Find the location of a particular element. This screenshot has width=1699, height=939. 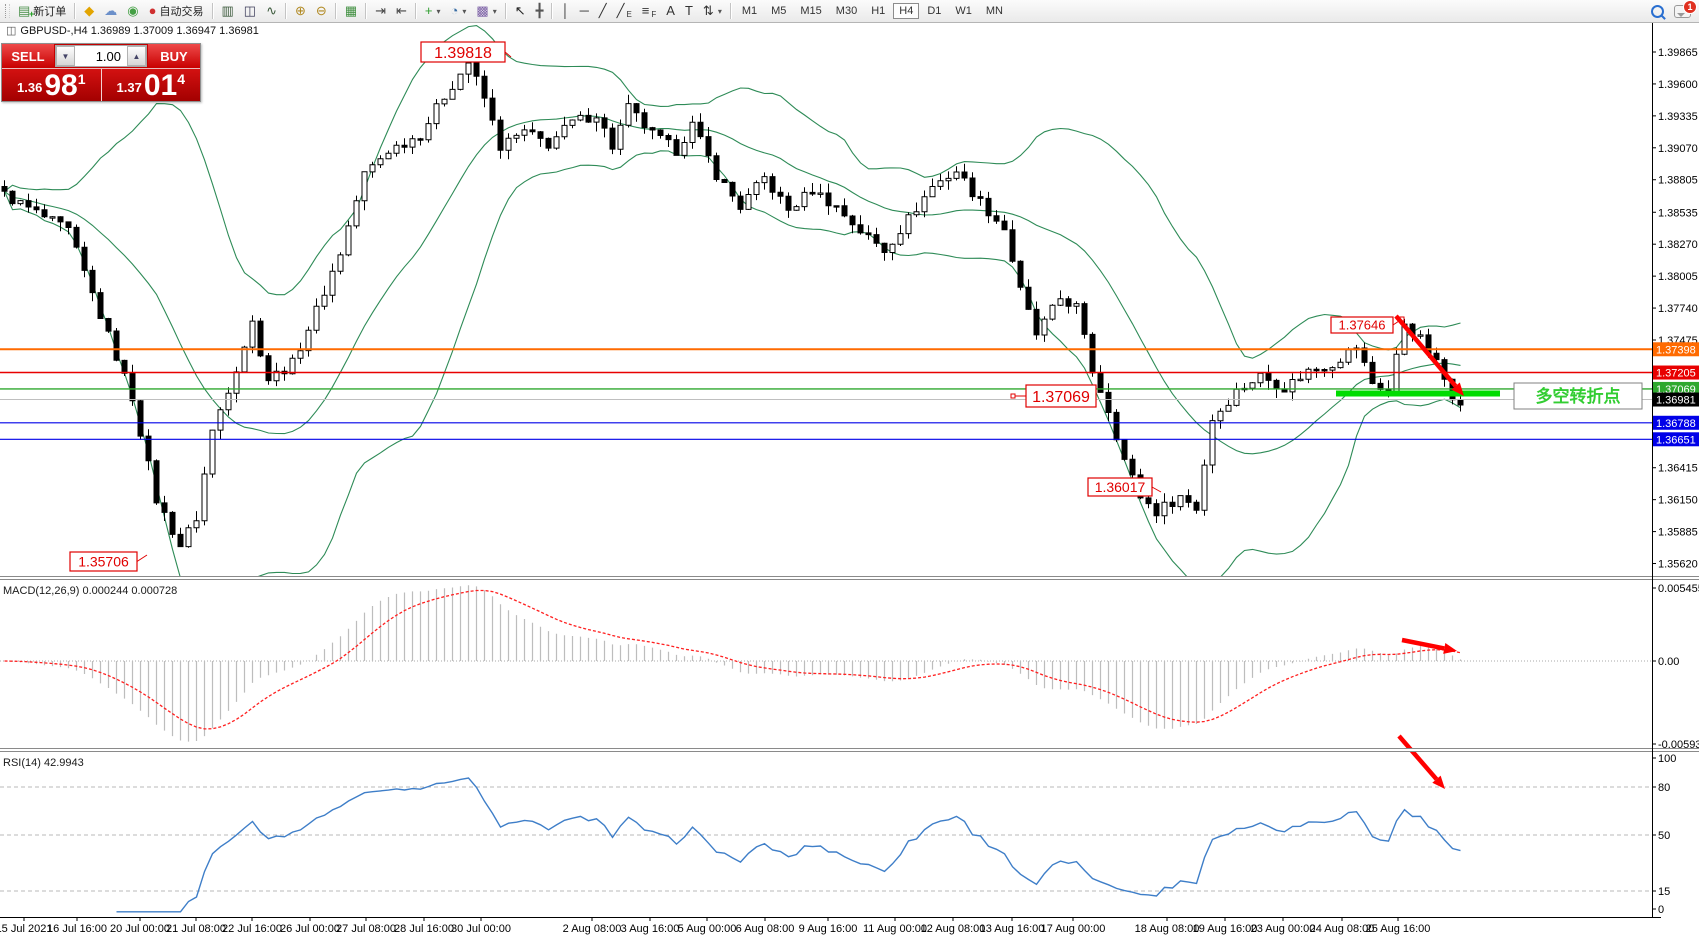

rsi-line is located at coordinates (788, 845).